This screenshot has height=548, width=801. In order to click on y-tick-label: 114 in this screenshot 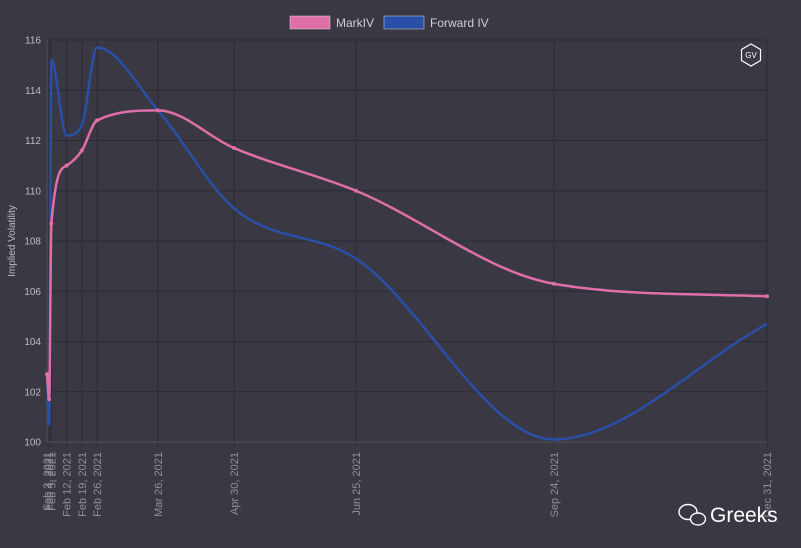, I will do `click(33, 91)`.